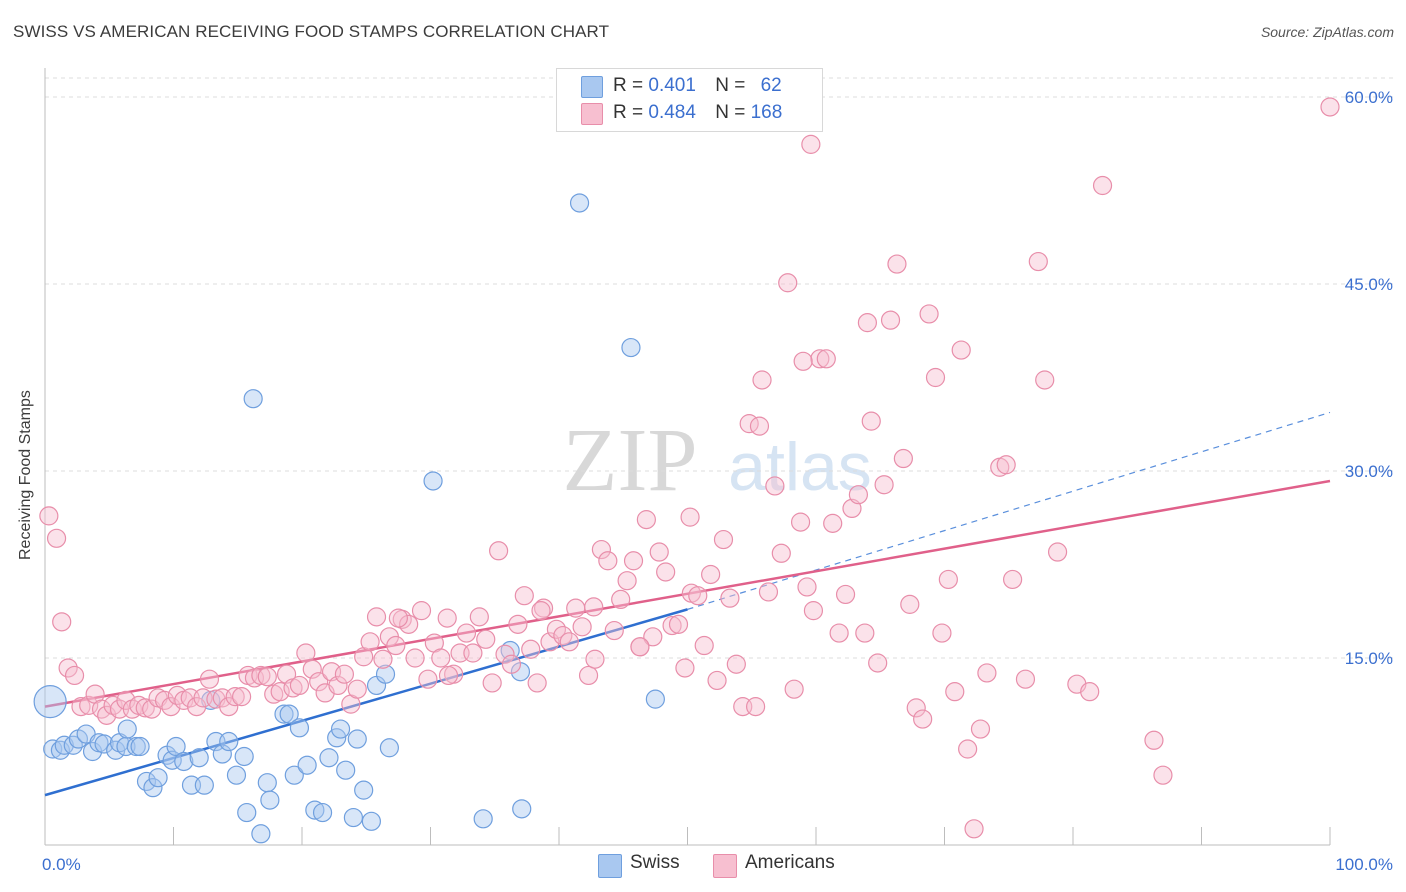 Image resolution: width=1406 pixels, height=892 pixels. What do you see at coordinates (653, 865) in the screenshot?
I see `legend-item-swiss: Swiss` at bounding box center [653, 865].